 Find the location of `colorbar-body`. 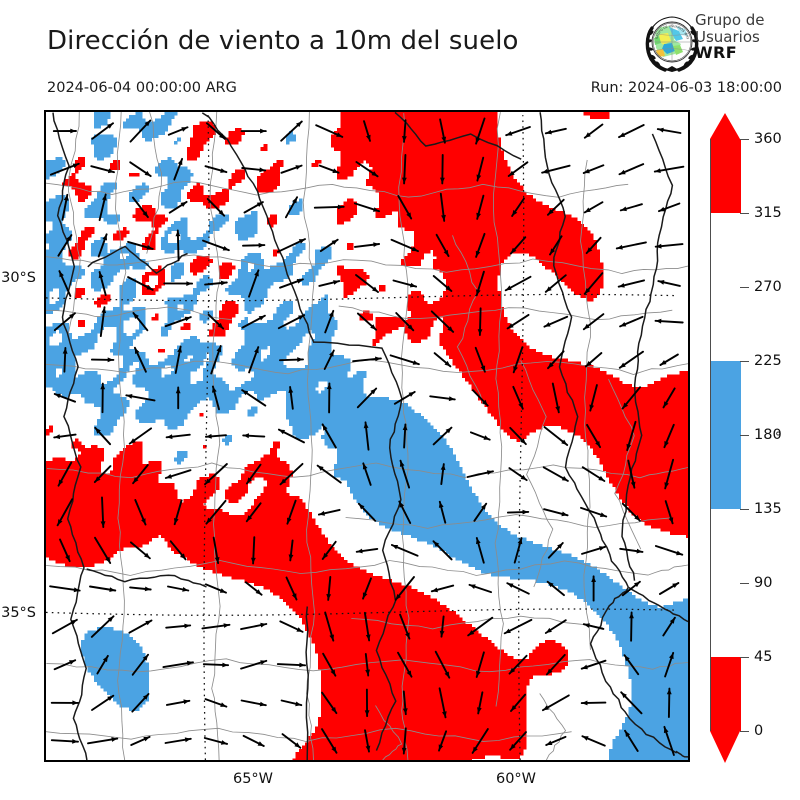

colorbar-body is located at coordinates (725, 435).